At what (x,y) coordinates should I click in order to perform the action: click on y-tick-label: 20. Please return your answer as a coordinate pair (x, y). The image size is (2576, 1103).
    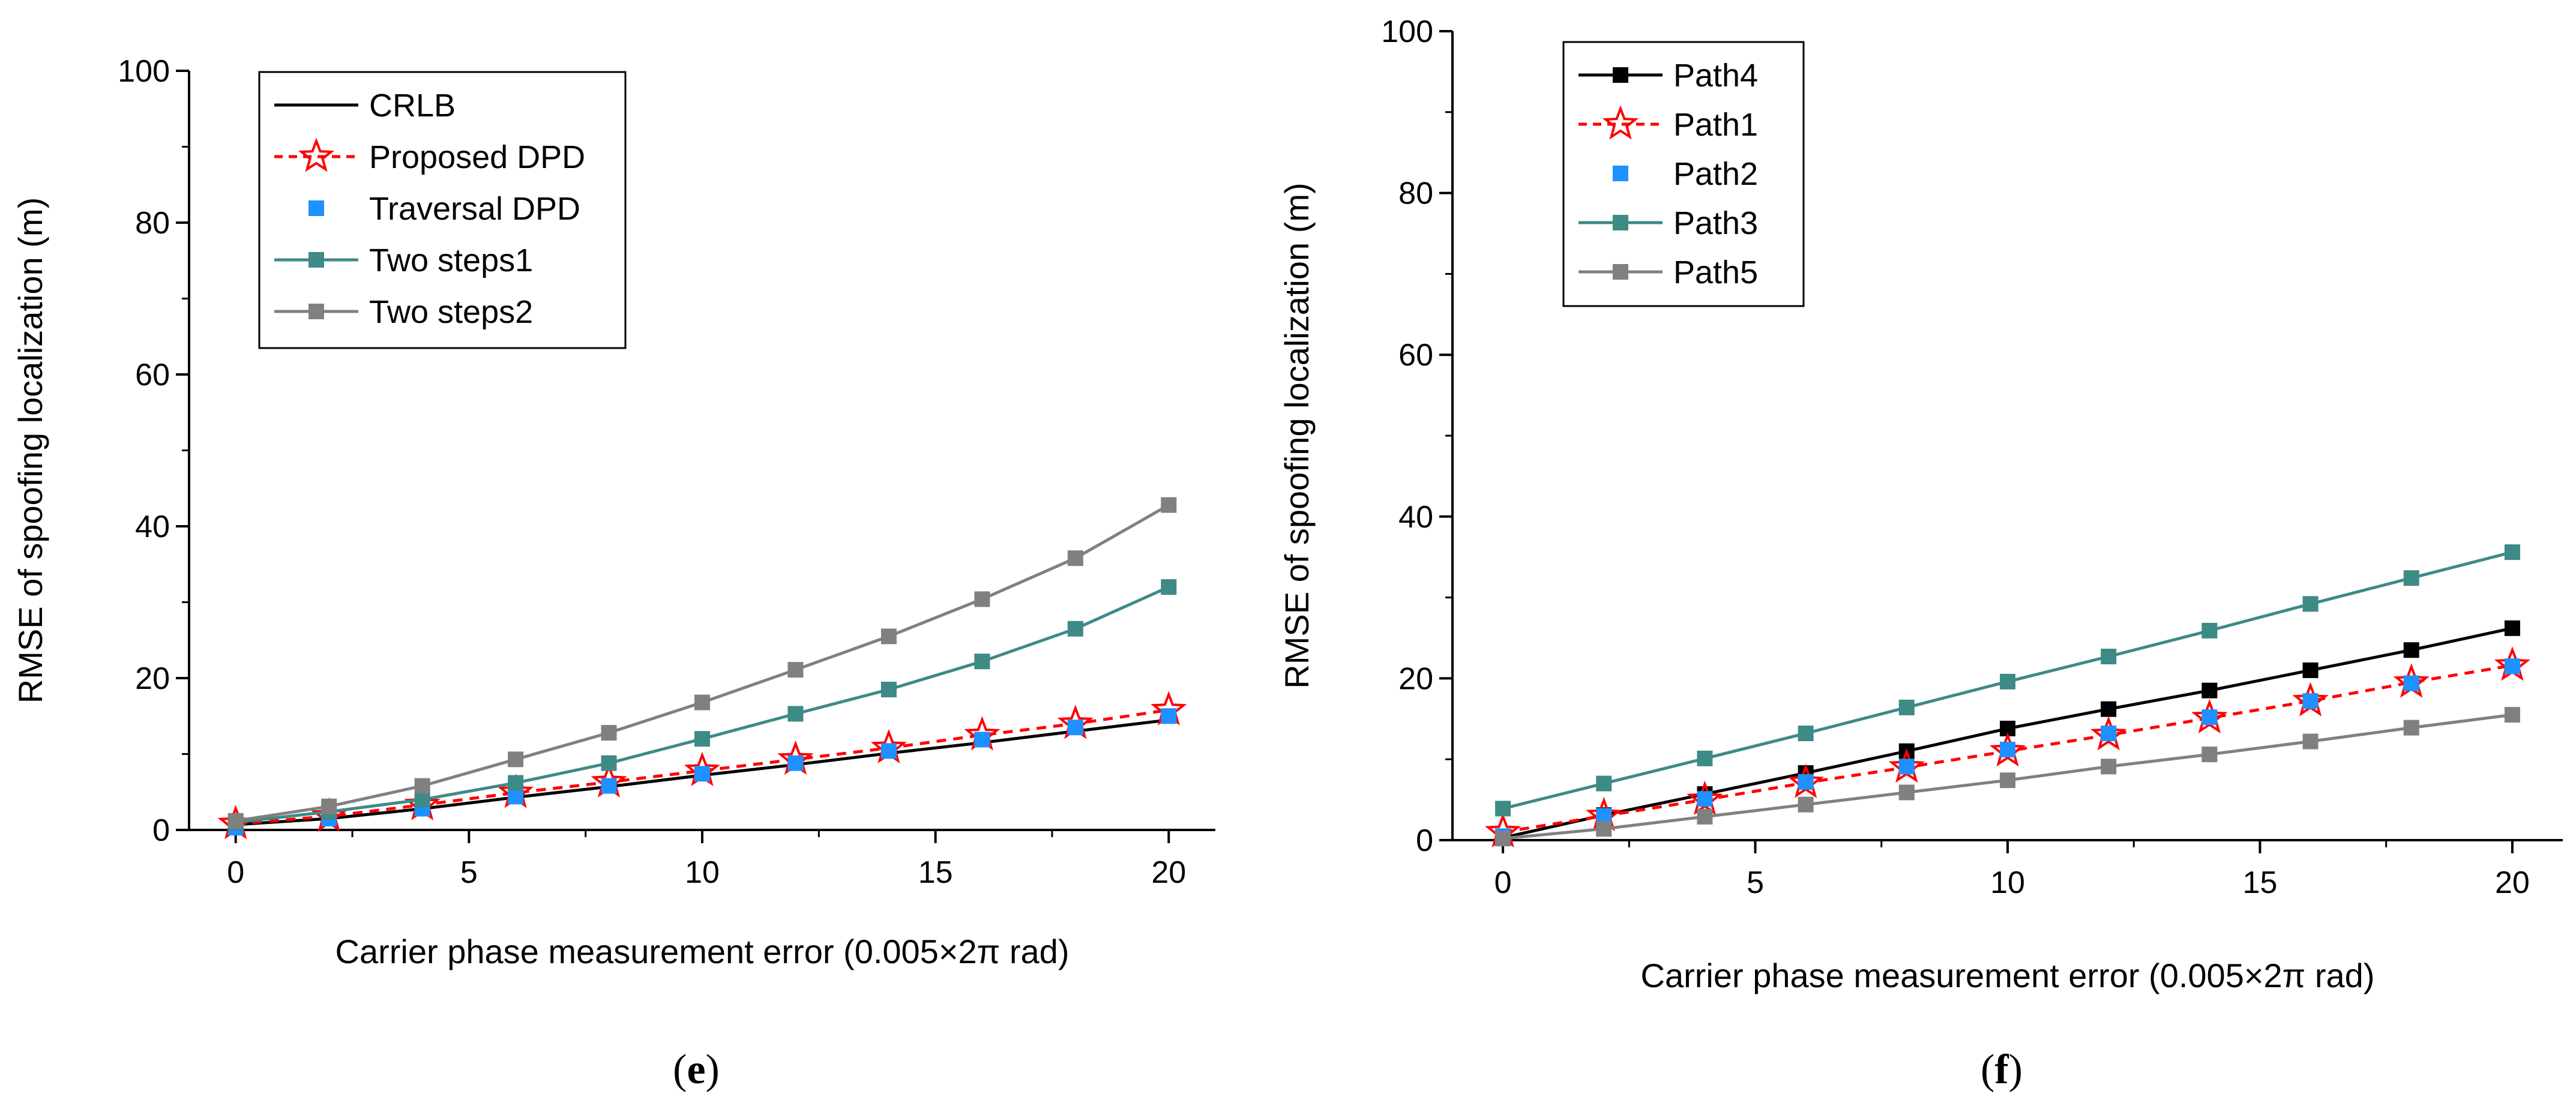
    Looking at the image, I should click on (1415, 678).